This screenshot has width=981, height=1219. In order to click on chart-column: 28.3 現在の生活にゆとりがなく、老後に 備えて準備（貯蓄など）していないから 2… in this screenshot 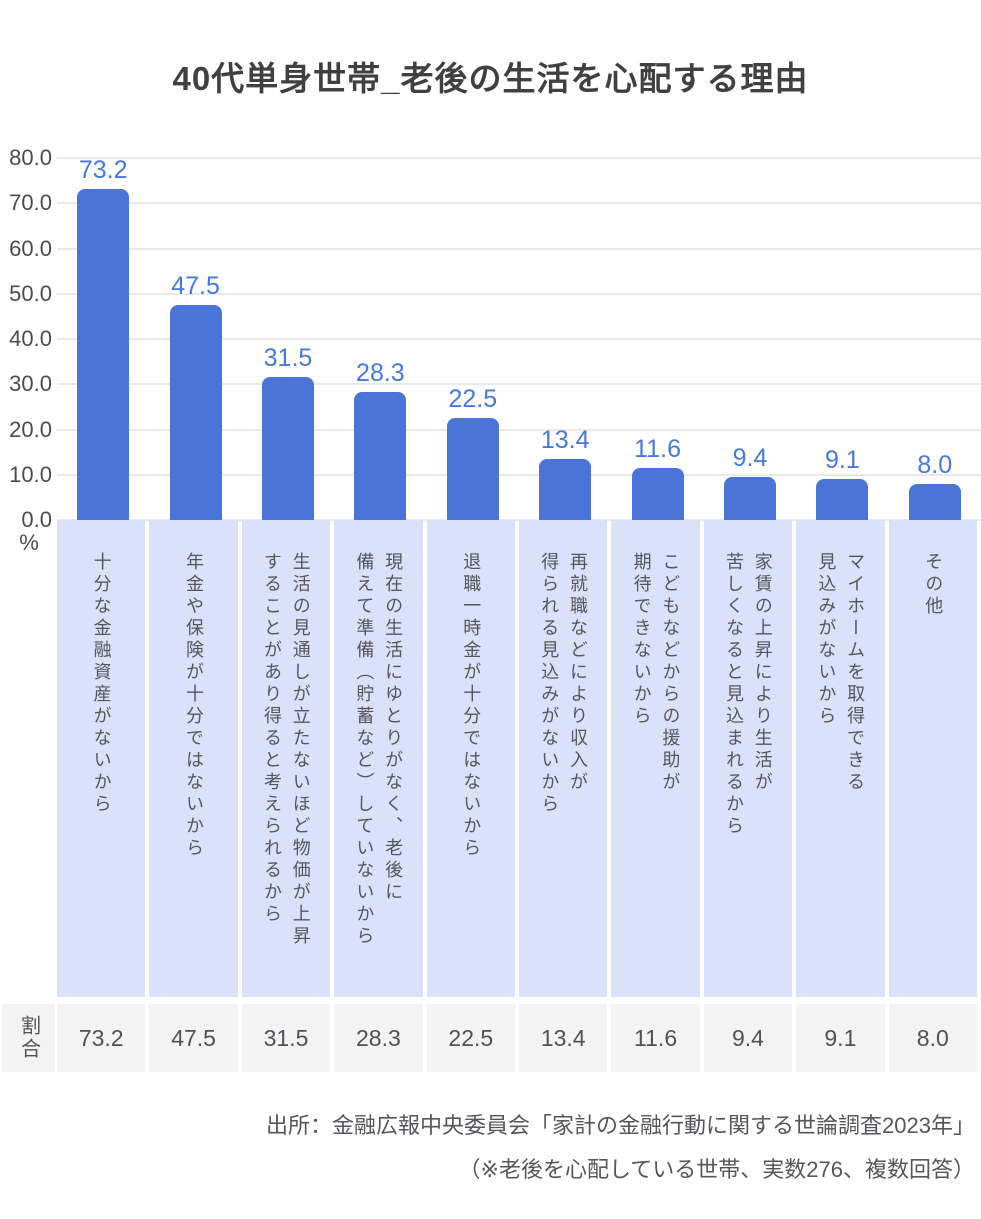, I will do `click(380, 616)`.